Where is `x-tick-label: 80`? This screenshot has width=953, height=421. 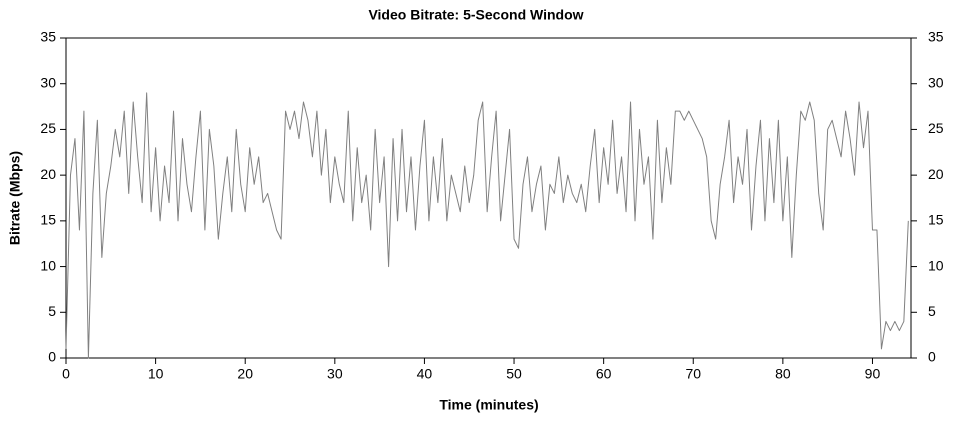 x-tick-label: 80 is located at coordinates (783, 374).